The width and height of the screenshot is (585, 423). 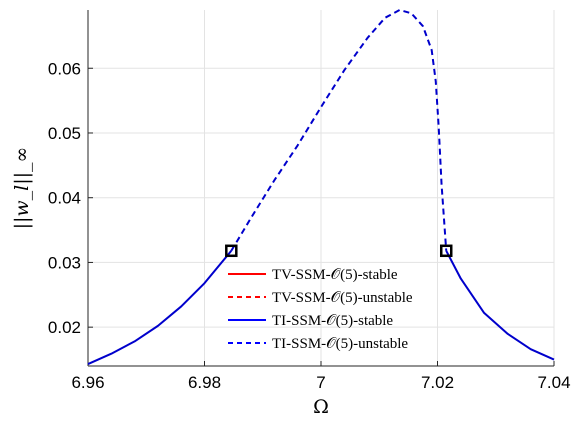 What do you see at coordinates (64, 68) in the screenshot?
I see `y-tick-label: 0.06` at bounding box center [64, 68].